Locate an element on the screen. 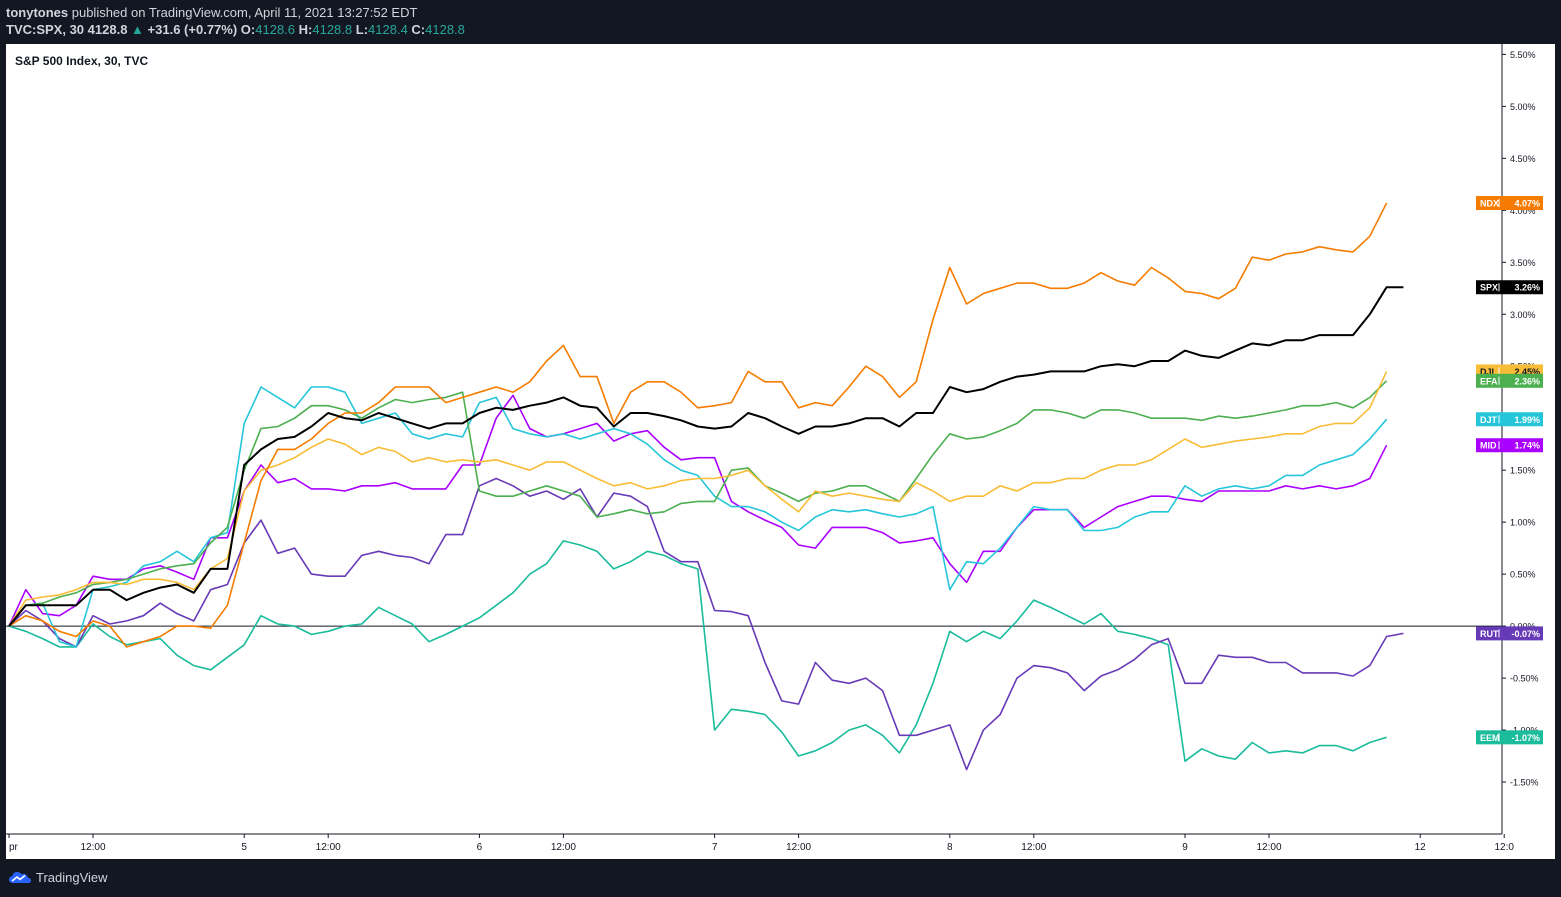 Image resolution: width=1561 pixels, height=897 pixels. series-value: 2.45% is located at coordinates (1527, 372).